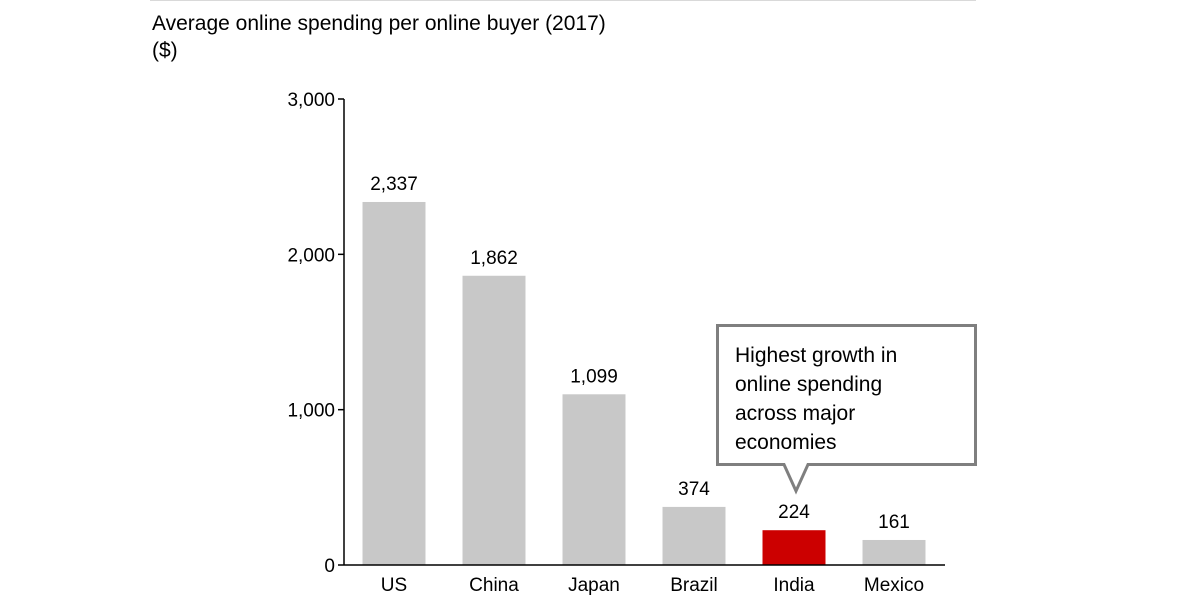 This screenshot has height=600, width=1200. Describe the element at coordinates (694, 585) in the screenshot. I see `category-label: Brazil` at that location.